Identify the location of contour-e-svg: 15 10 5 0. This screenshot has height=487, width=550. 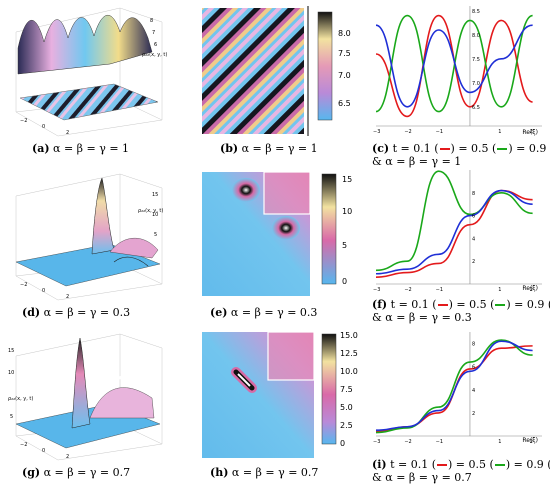
(277, 233).